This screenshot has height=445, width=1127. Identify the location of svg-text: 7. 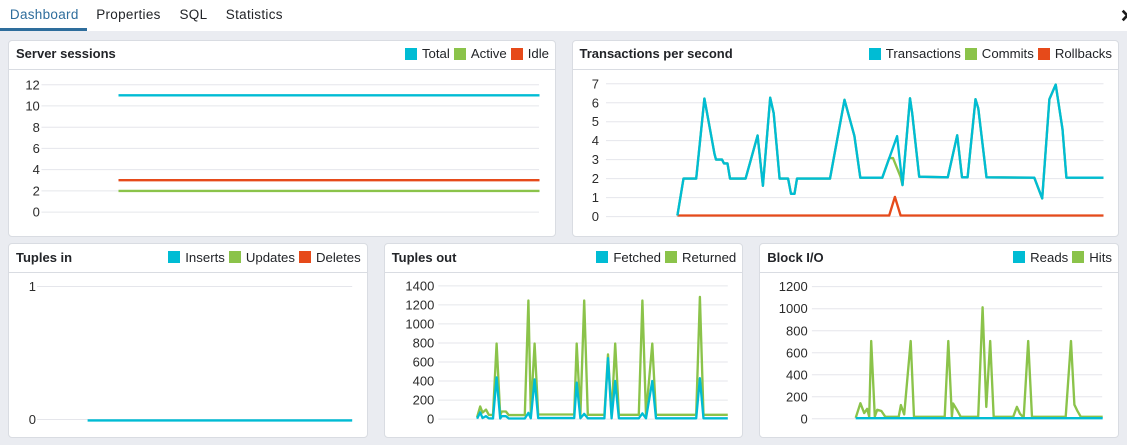
(594, 83).